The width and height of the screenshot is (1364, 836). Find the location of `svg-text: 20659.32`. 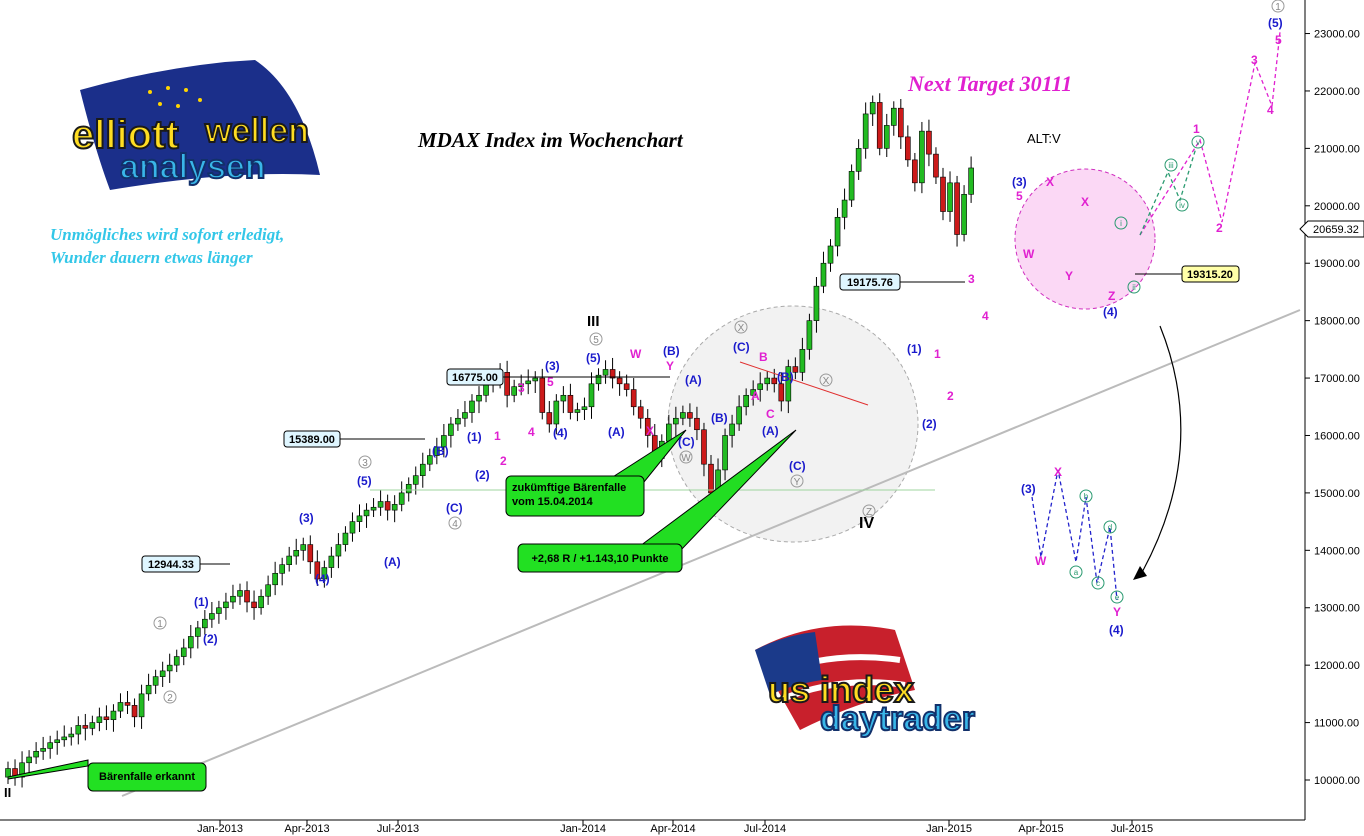

svg-text: 20659.32 is located at coordinates (1336, 230).